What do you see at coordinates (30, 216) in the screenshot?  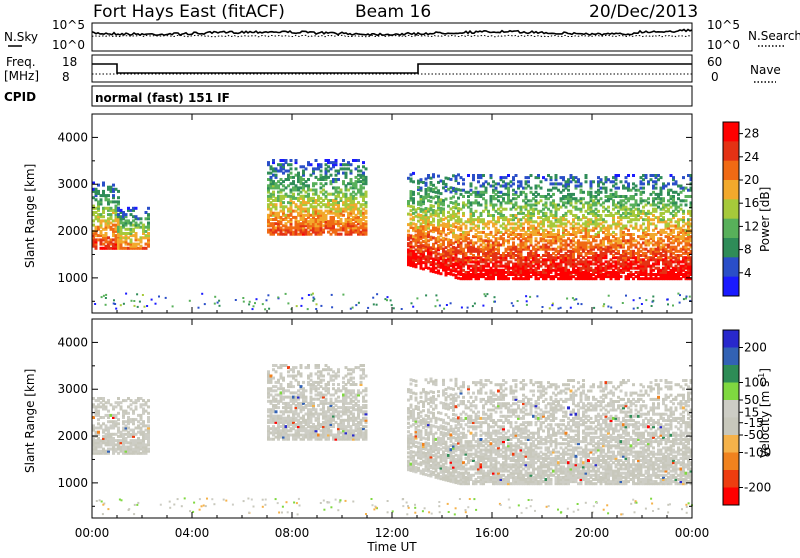 I see `power-ylabel: Slant Range [km]` at bounding box center [30, 216].